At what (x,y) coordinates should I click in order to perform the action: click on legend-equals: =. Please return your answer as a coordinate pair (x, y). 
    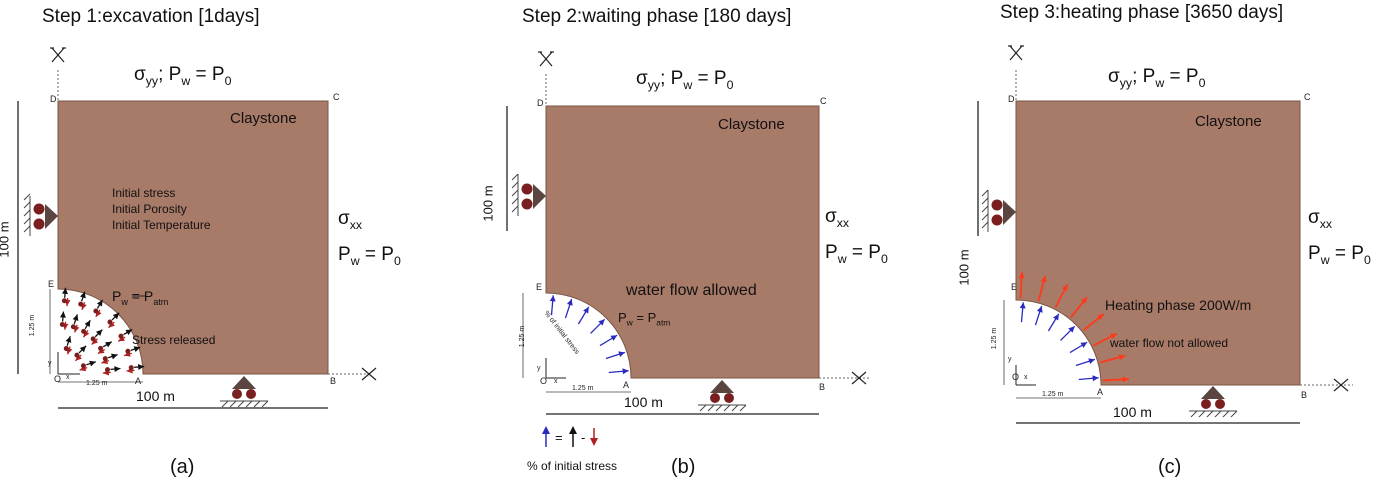
    Looking at the image, I should click on (559, 437).